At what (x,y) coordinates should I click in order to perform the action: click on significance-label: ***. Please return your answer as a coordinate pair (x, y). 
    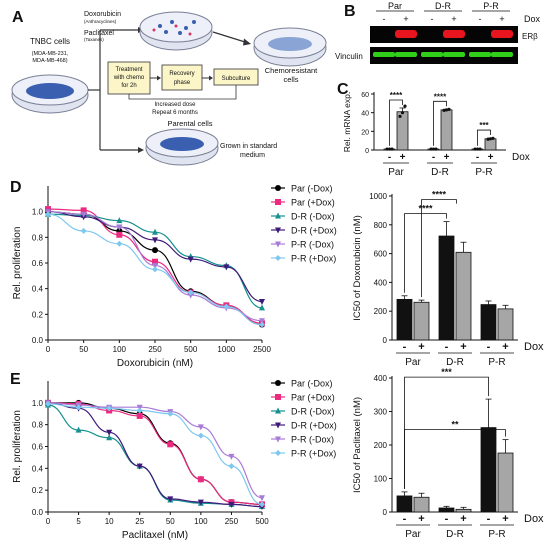
    Looking at the image, I should click on (446, 372).